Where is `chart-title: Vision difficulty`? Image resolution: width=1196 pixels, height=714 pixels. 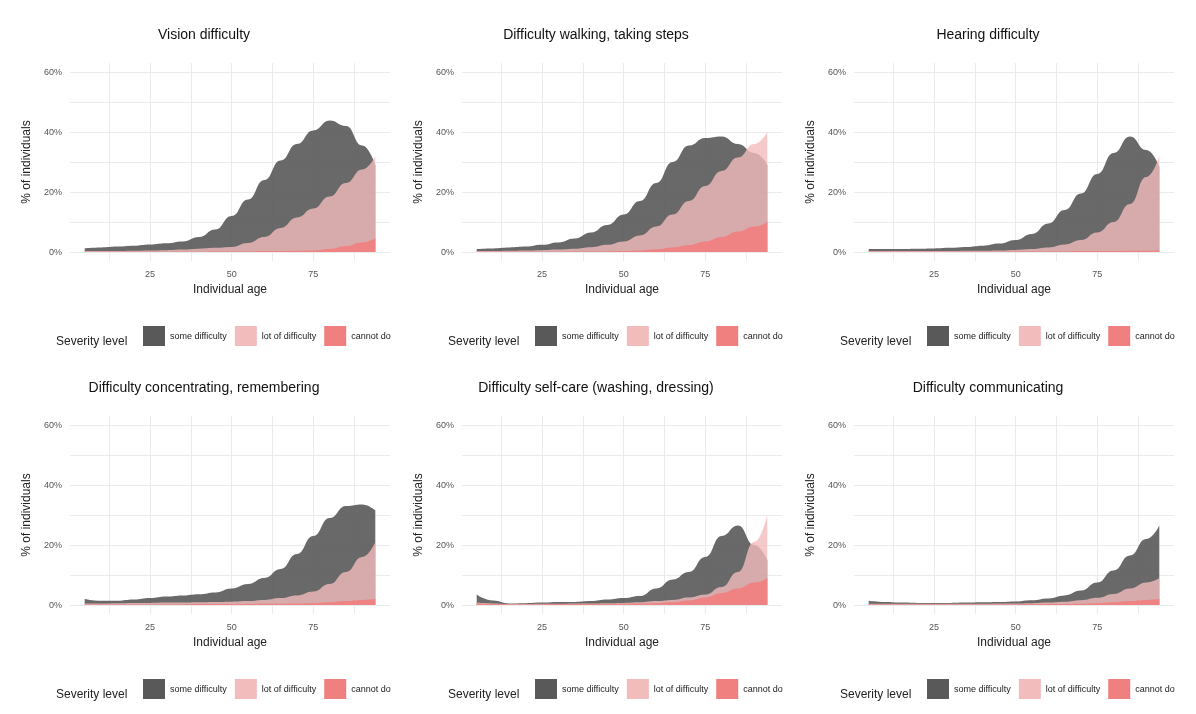
chart-title: Vision difficulty is located at coordinates (204, 34).